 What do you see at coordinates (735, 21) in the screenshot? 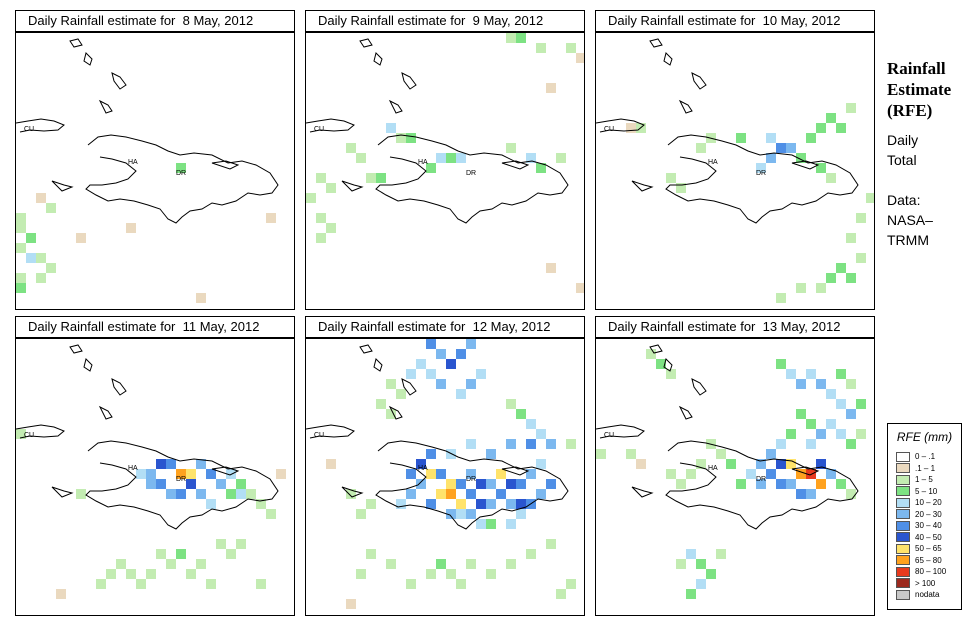
I see `panel-title-may-10: Daily Rainfall estimate for 10 May, 2012` at bounding box center [735, 21].